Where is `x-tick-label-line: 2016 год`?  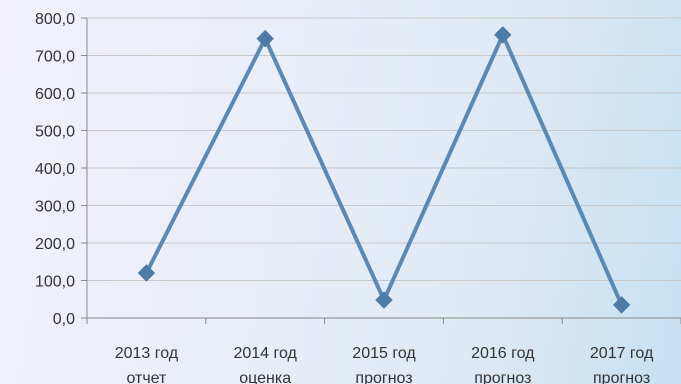 x-tick-label-line: 2016 год is located at coordinates (503, 353).